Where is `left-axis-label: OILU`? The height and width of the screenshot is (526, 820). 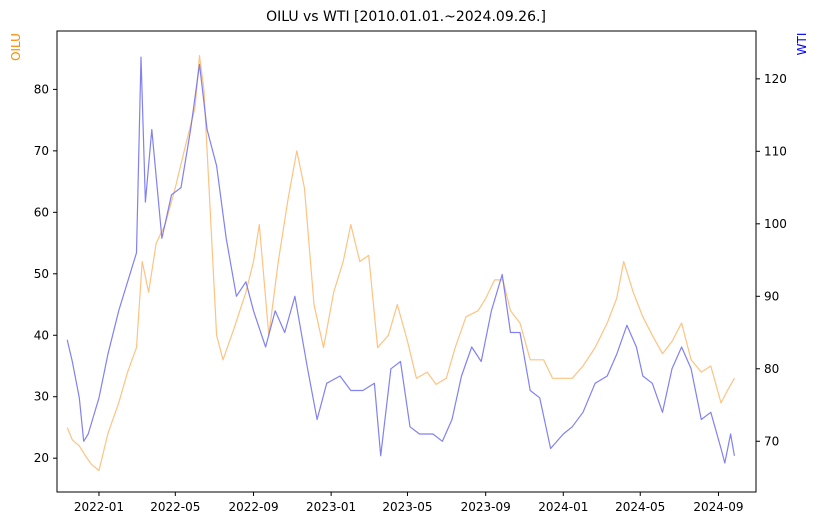
left-axis-label: OILU is located at coordinates (16, 47).